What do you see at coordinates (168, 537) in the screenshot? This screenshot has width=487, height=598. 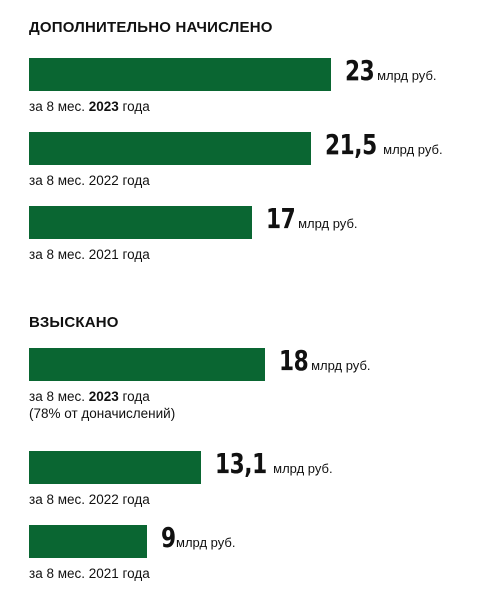 I see `bar-value: 9` at bounding box center [168, 537].